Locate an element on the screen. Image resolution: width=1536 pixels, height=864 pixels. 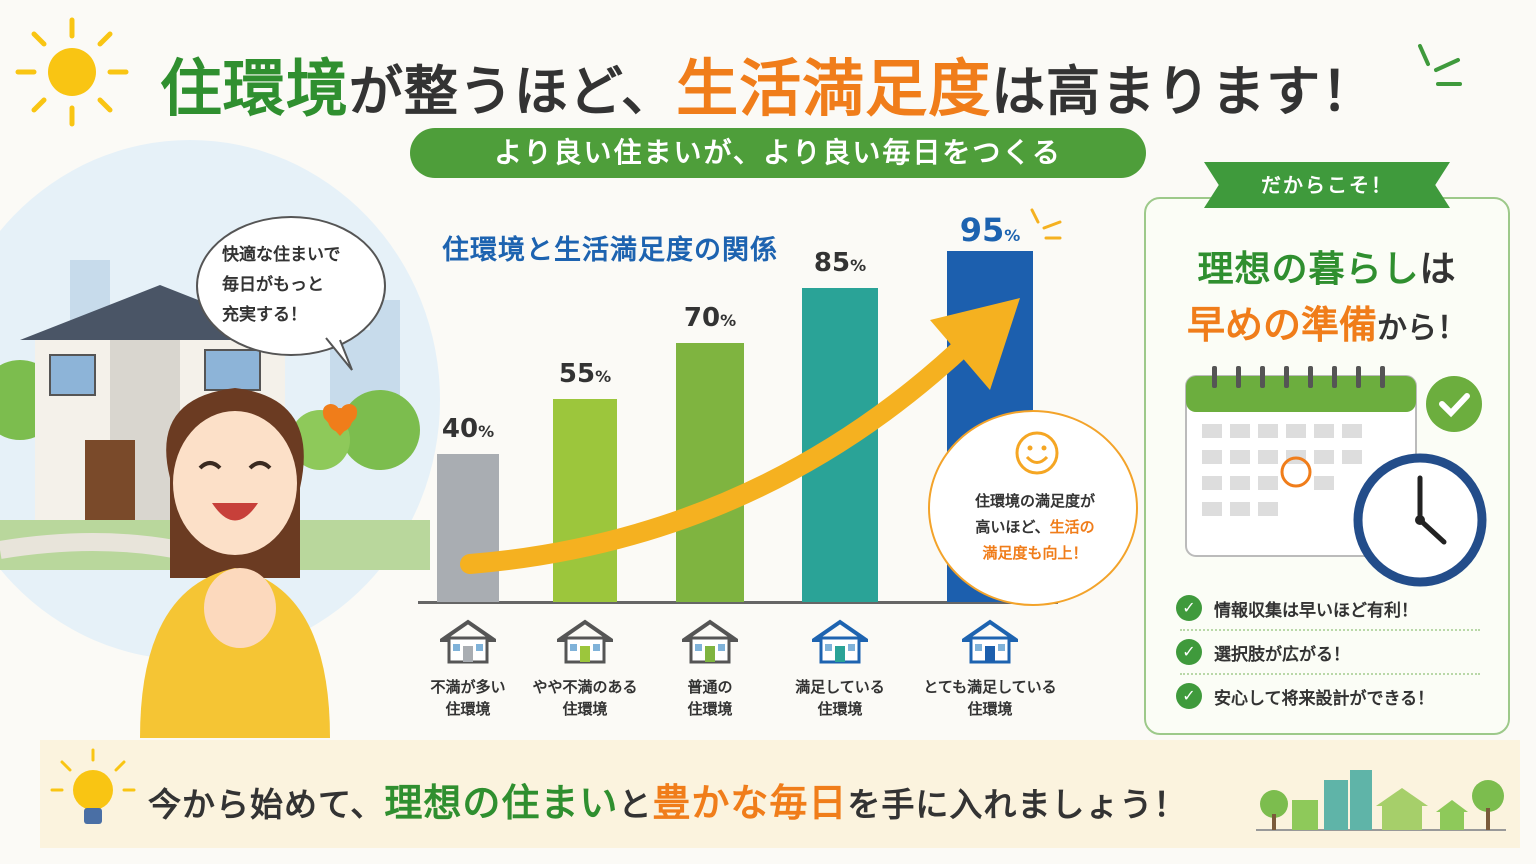
panel-heading-2b: から！ is located at coordinates (1422, 328).